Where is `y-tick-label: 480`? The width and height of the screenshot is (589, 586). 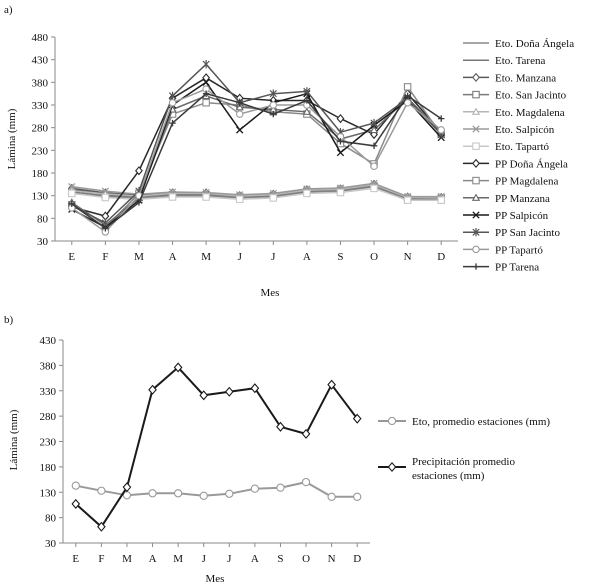 y-tick-label: 480 is located at coordinates (40, 38).